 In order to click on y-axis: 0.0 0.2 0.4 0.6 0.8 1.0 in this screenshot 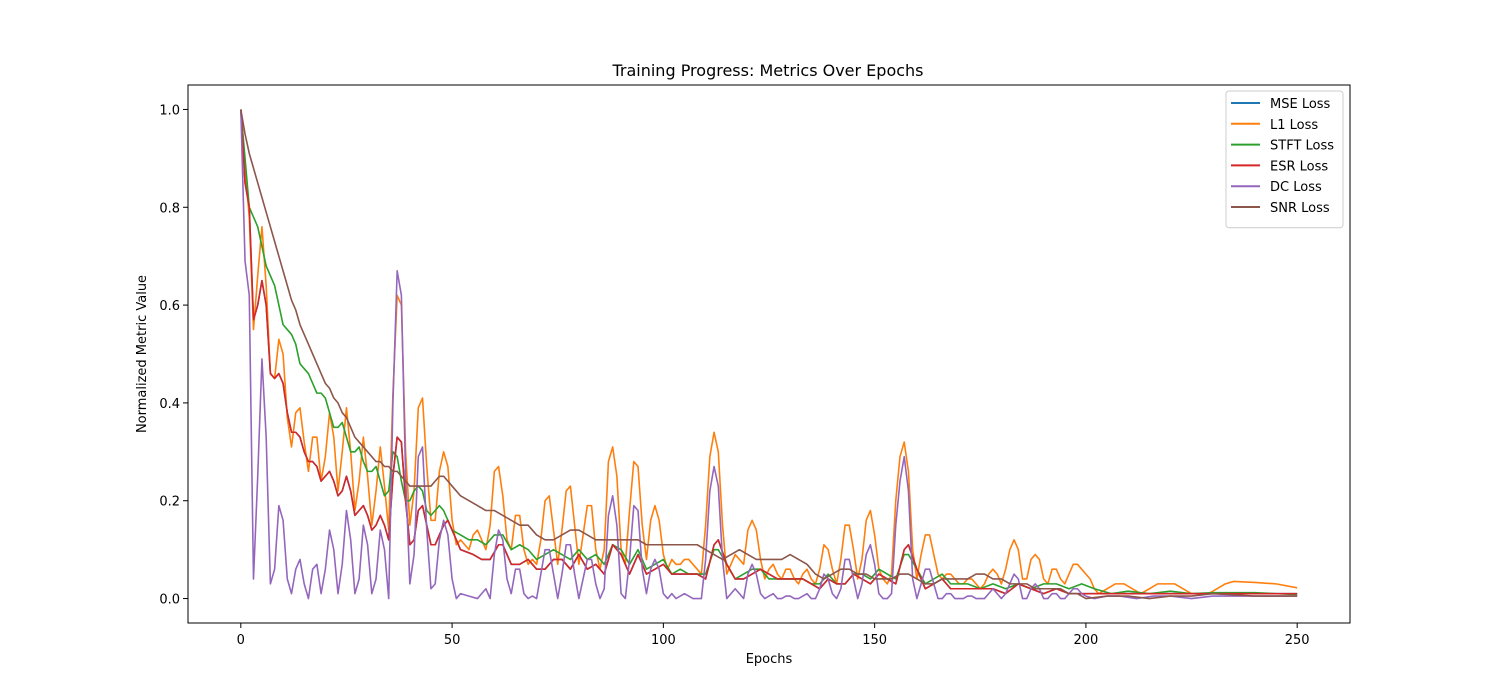, I will do `click(173, 355)`.